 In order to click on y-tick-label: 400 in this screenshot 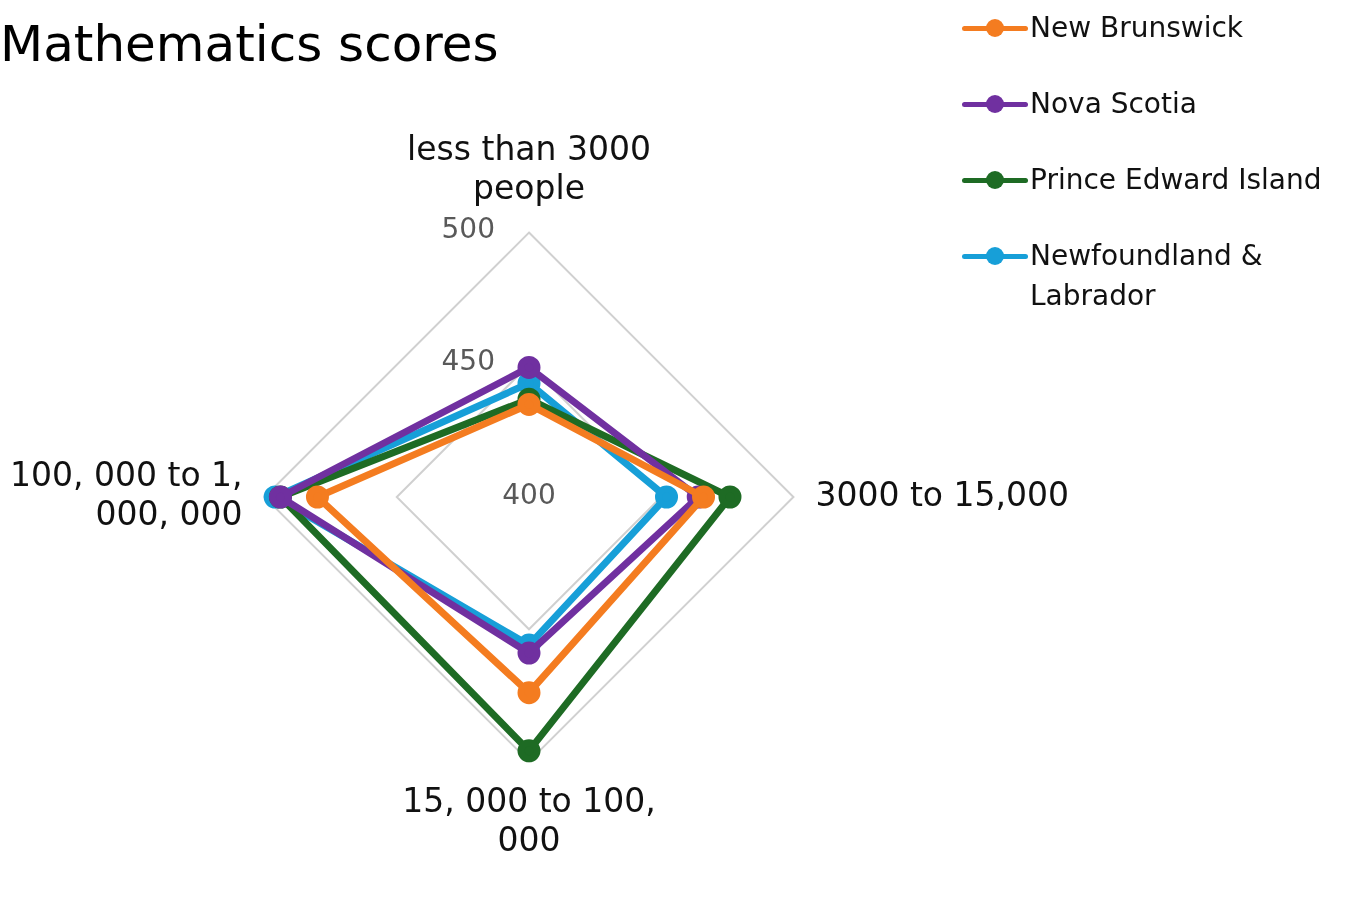, I will do `click(529, 495)`.